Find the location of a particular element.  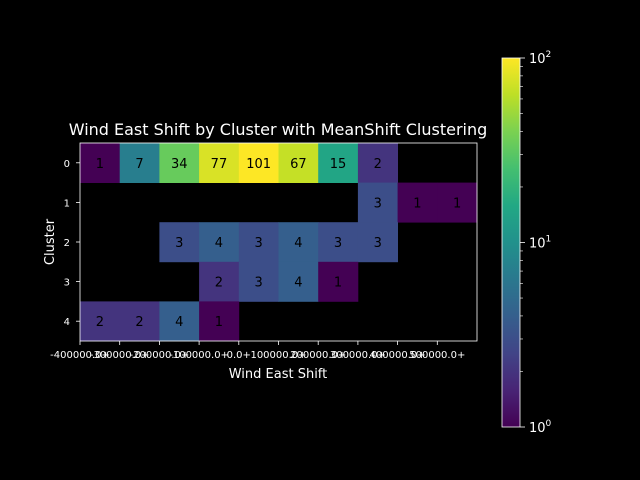

y-tick-label: 1 is located at coordinates (67, 203).